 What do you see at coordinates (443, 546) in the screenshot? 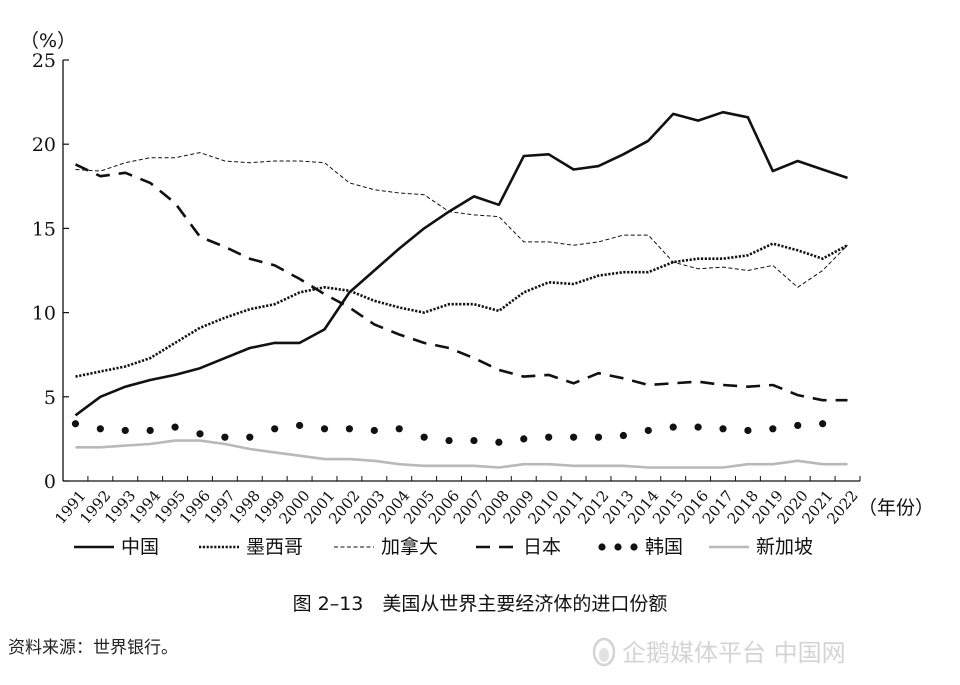
I see `legend: 中国 墨西哥 加拿大 日本 韩国 新加坡` at bounding box center [443, 546].